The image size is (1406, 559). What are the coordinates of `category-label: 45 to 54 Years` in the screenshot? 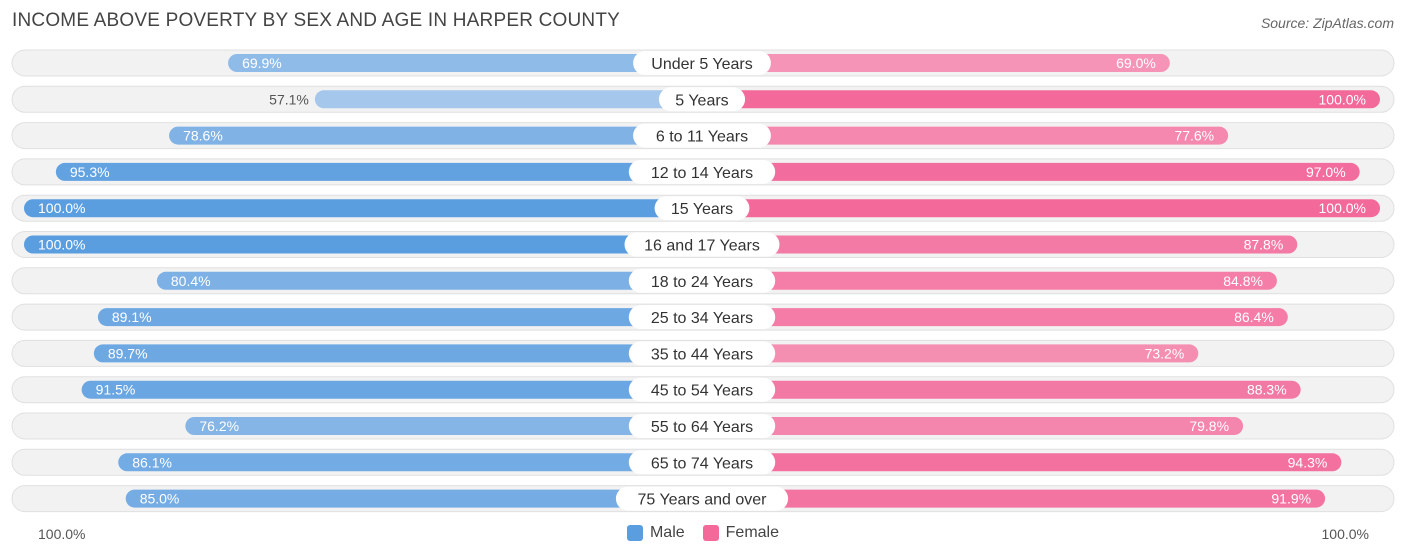 It's located at (702, 391).